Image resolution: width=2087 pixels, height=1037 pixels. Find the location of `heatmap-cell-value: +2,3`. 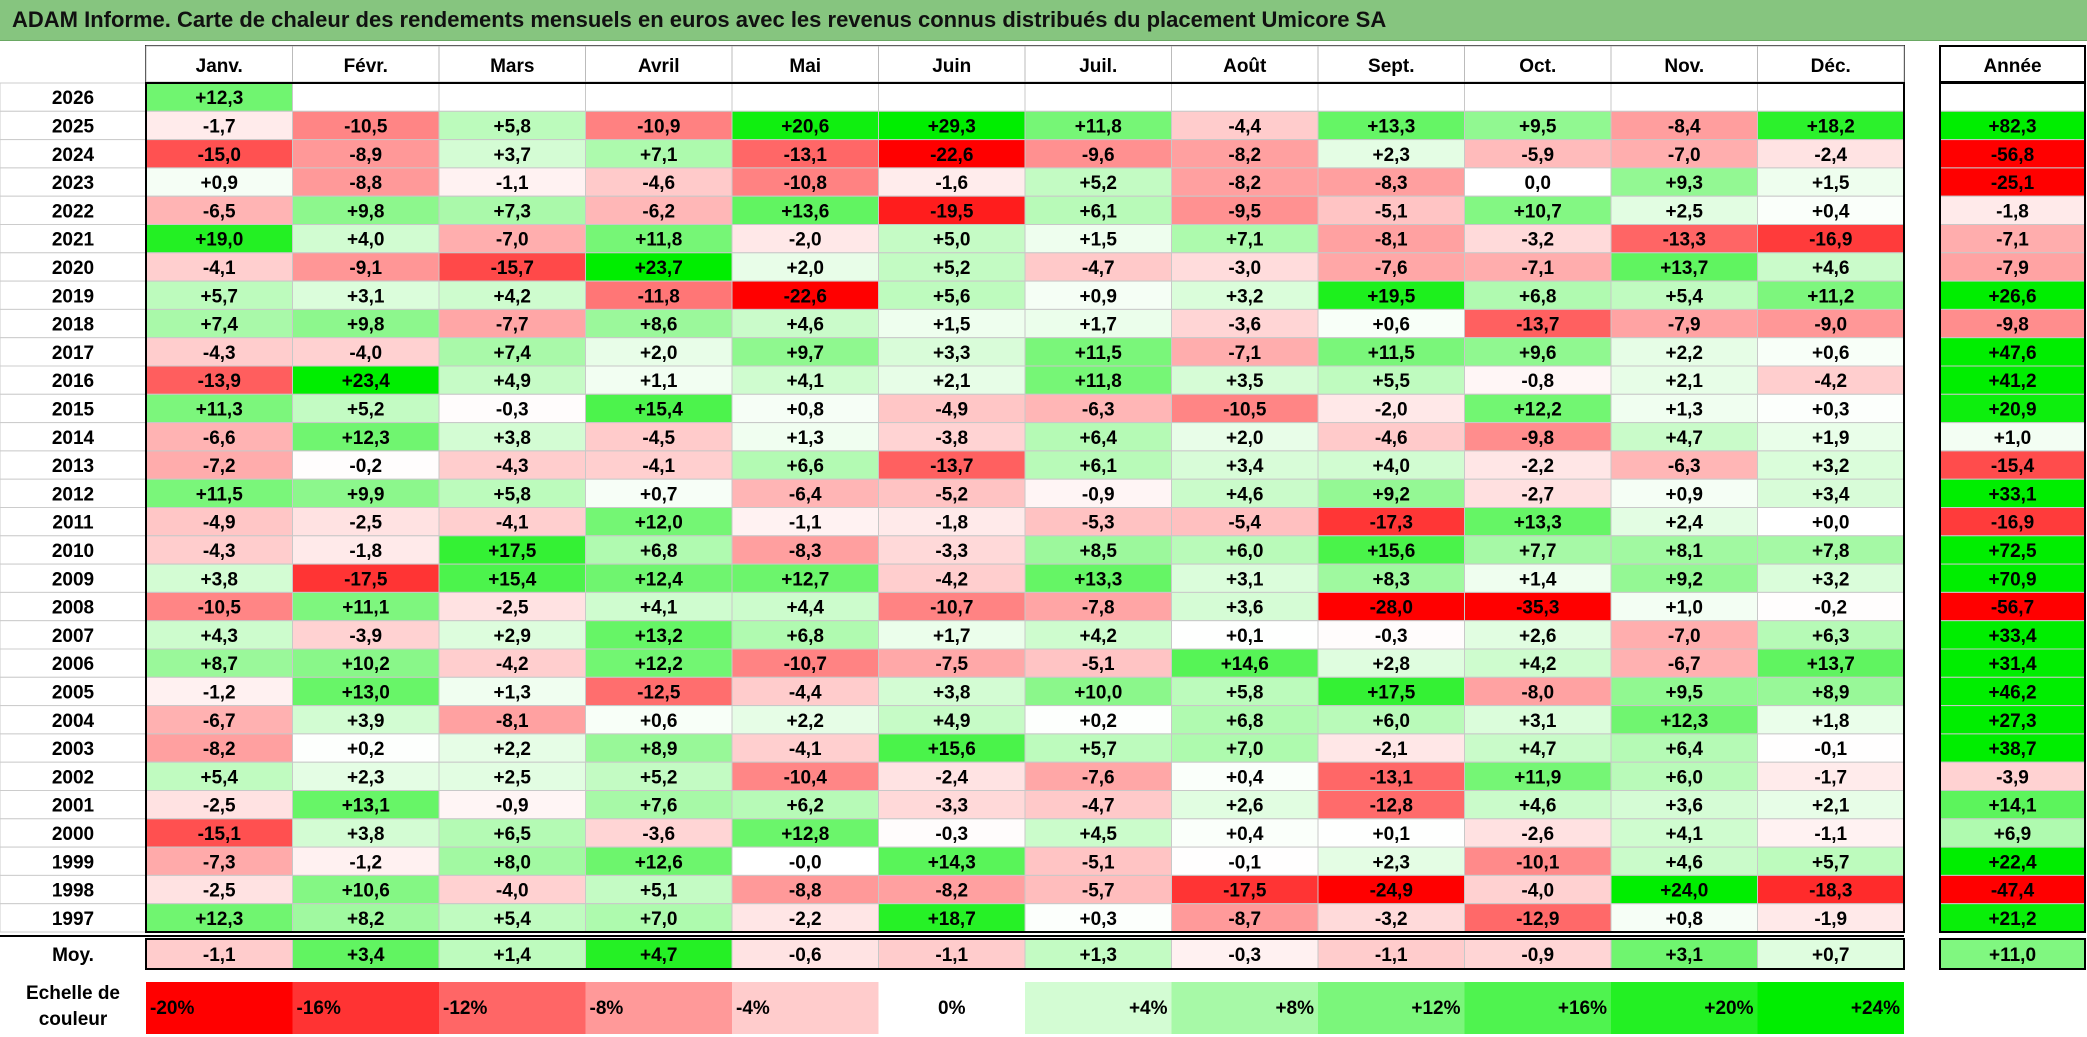

heatmap-cell-value: +2,3 is located at coordinates (1391, 862).